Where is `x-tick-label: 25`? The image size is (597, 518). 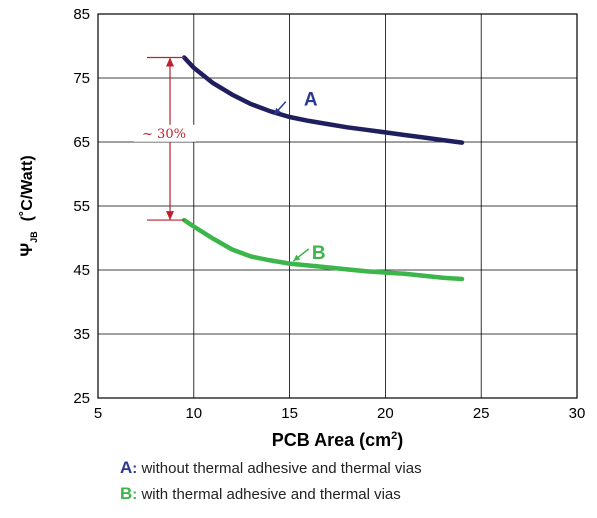
x-tick-label: 25 is located at coordinates (481, 413).